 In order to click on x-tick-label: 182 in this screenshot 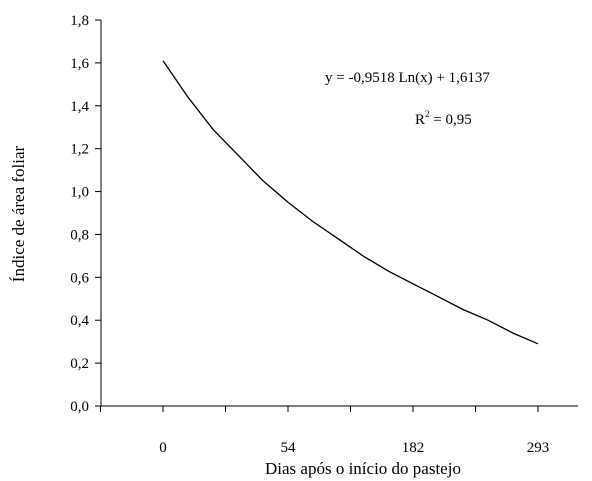, I will do `click(413, 448)`.